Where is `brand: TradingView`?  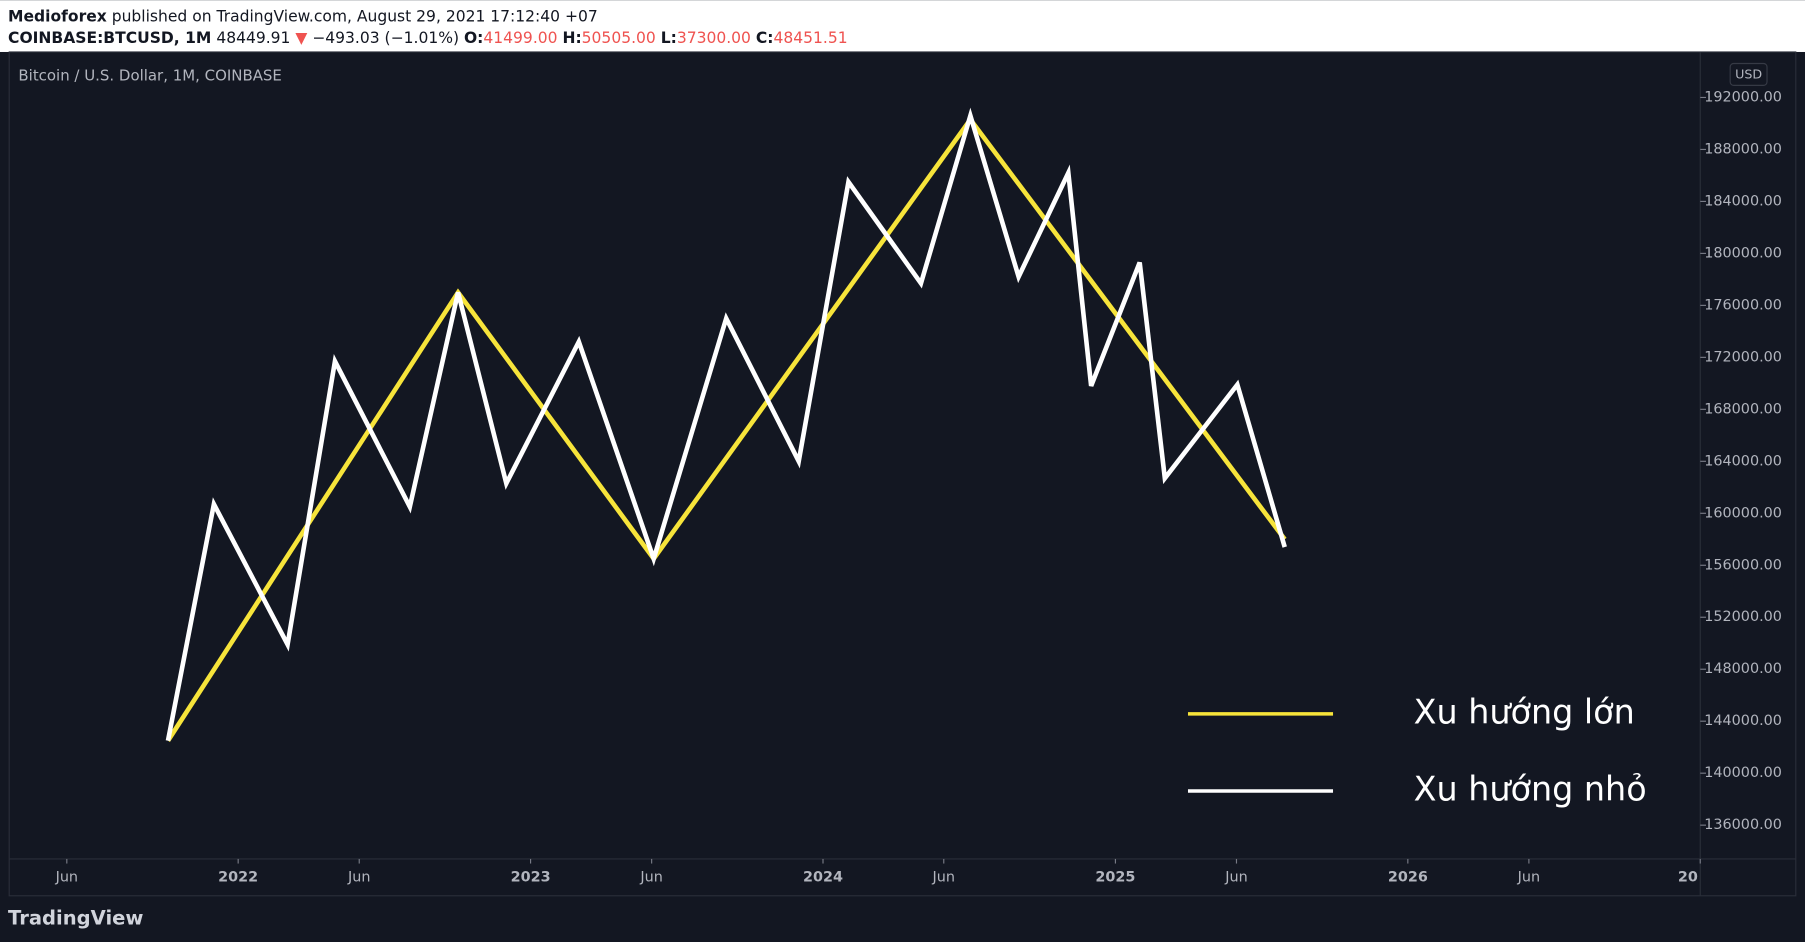 brand: TradingView is located at coordinates (75, 917).